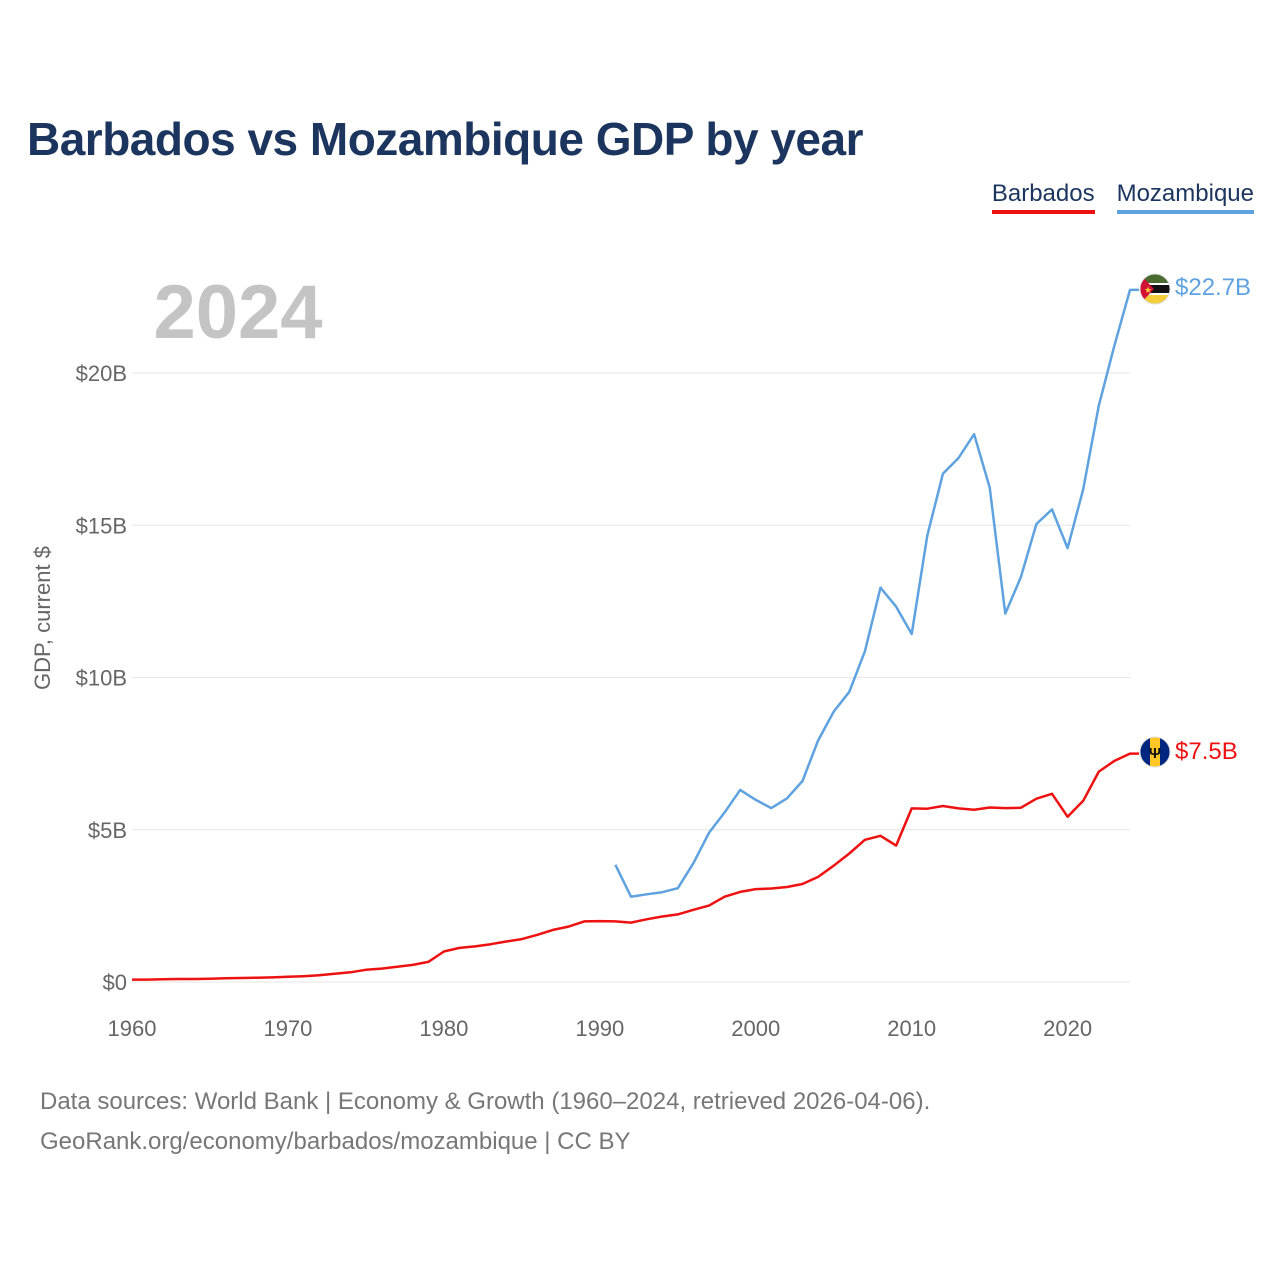  I want to click on y-axis-label: GDP, current $, so click(42, 618).